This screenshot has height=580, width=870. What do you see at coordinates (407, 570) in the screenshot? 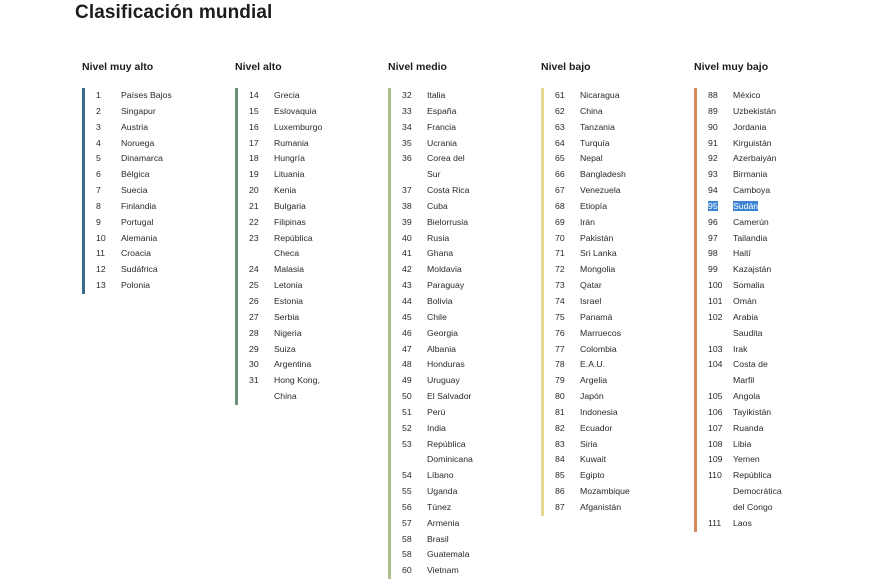
I see `rank-value: 60` at bounding box center [407, 570].